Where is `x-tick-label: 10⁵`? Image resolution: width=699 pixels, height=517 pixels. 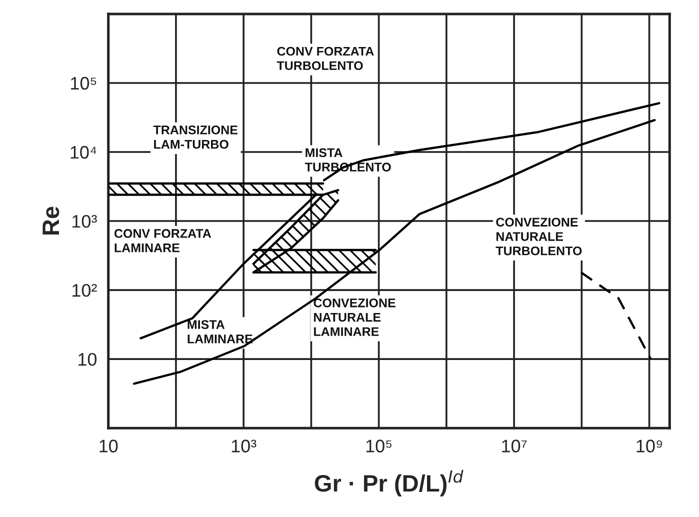 x-tick-label: 10⁵ is located at coordinates (379, 446).